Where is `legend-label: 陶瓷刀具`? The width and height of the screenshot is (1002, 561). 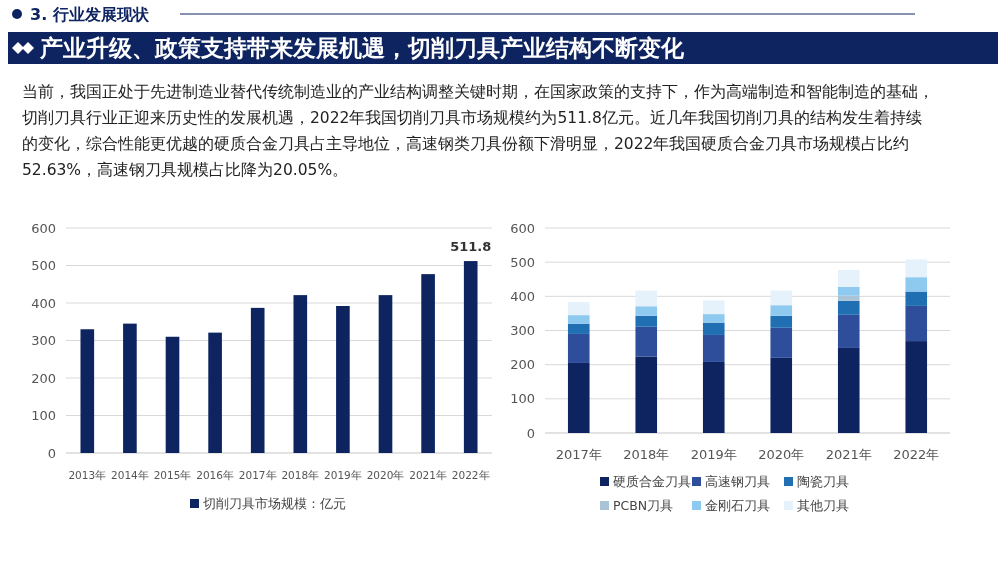 legend-label: 陶瓷刀具 is located at coordinates (823, 481).